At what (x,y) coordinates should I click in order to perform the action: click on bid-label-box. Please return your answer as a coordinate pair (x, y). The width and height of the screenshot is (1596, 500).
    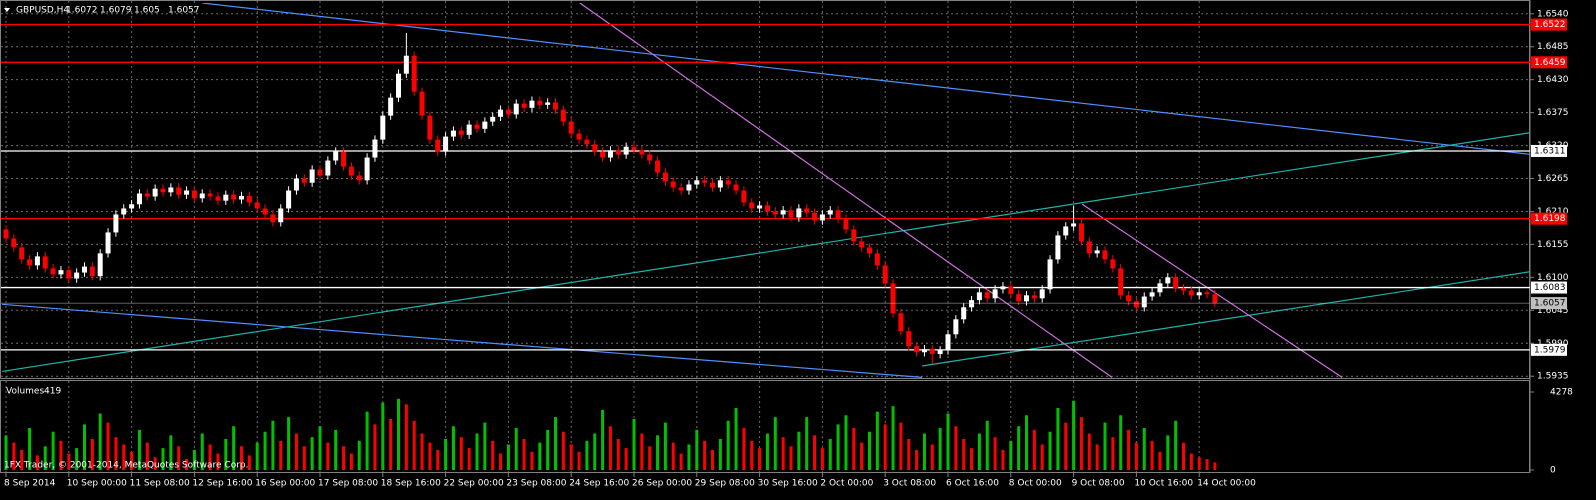
    Looking at the image, I should click on (1549, 303).